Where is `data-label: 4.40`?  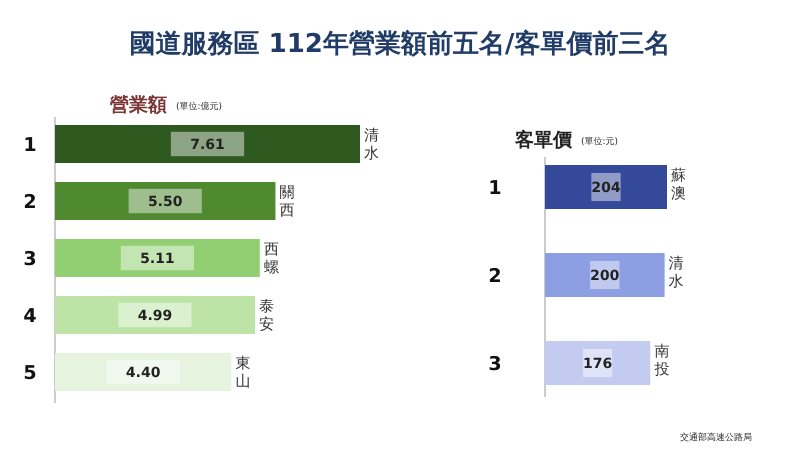
data-label: 4.40 is located at coordinates (143, 373).